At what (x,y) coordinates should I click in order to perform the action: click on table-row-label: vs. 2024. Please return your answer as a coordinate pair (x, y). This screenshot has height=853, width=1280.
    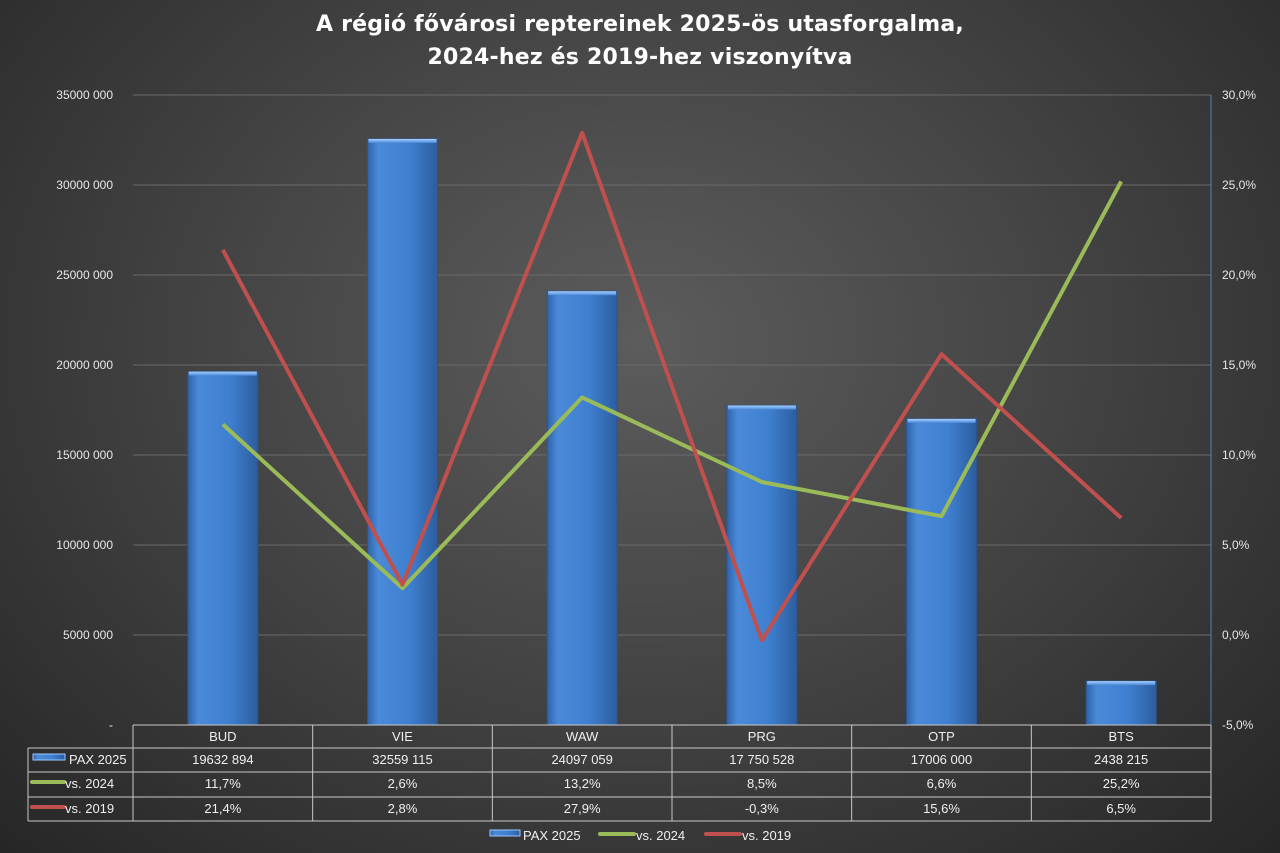
    Looking at the image, I should click on (89, 783).